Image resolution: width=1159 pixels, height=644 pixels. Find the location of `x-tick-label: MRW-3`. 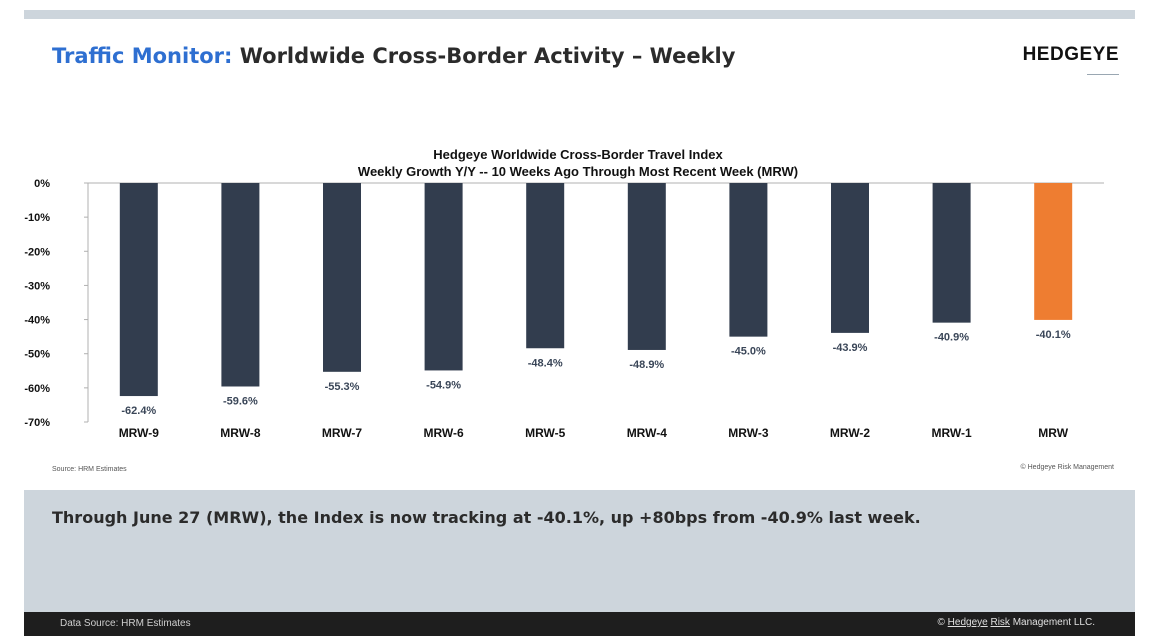

x-tick-label: MRW-3 is located at coordinates (748, 433).